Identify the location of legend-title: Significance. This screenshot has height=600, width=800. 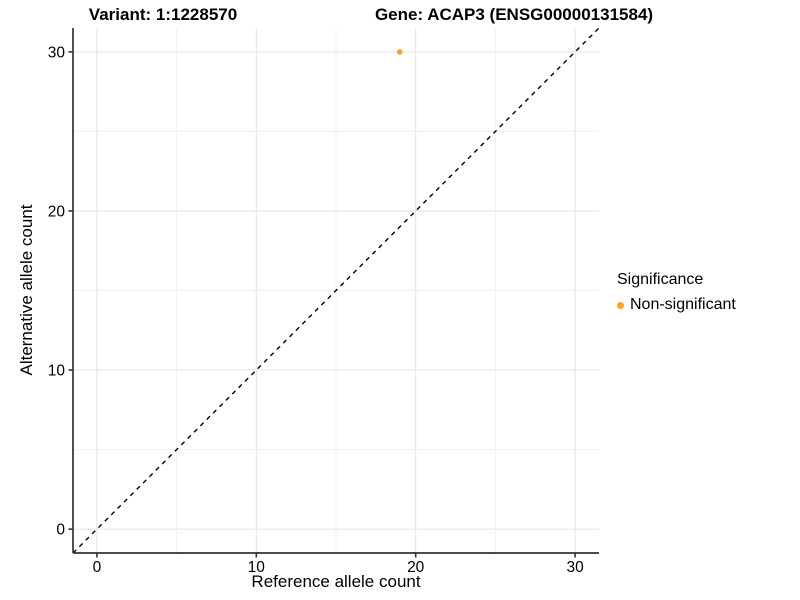
(660, 279).